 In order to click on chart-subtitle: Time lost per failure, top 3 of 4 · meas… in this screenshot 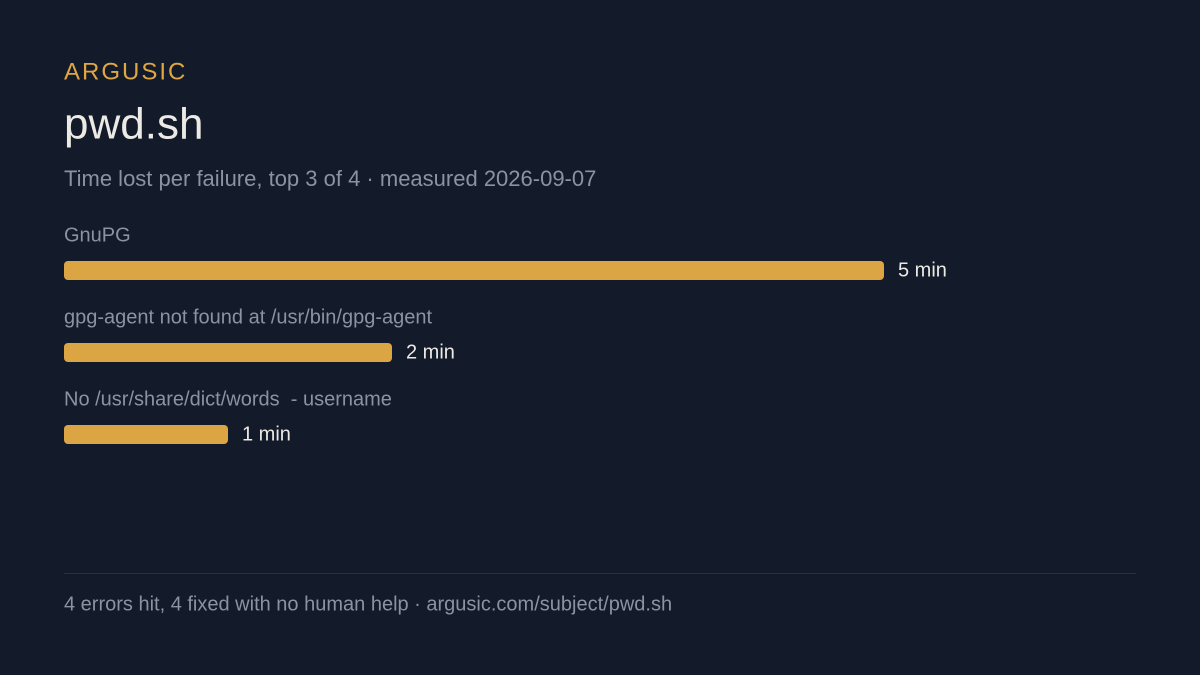, I will do `click(330, 178)`.